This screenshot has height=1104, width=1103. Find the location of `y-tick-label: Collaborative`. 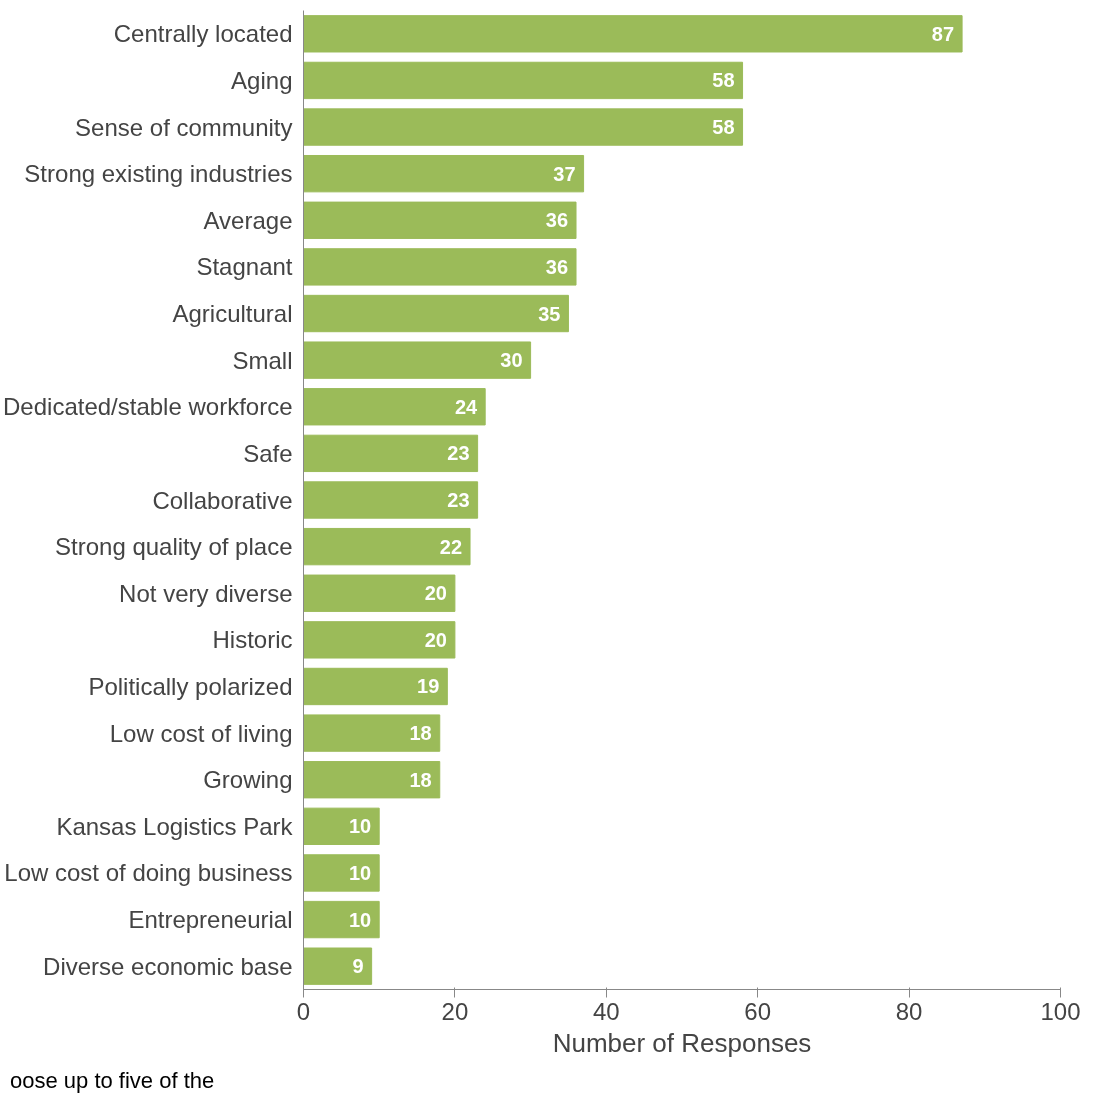

y-tick-label: Collaborative is located at coordinates (222, 500).